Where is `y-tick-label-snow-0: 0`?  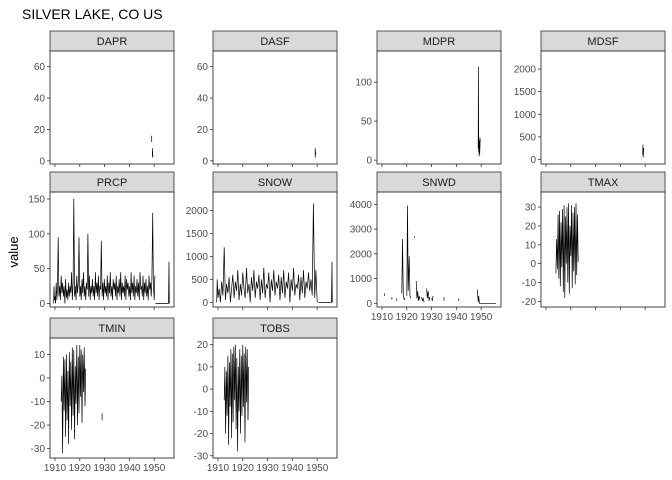
y-tick-label-snow-0: 0 is located at coordinates (205, 303).